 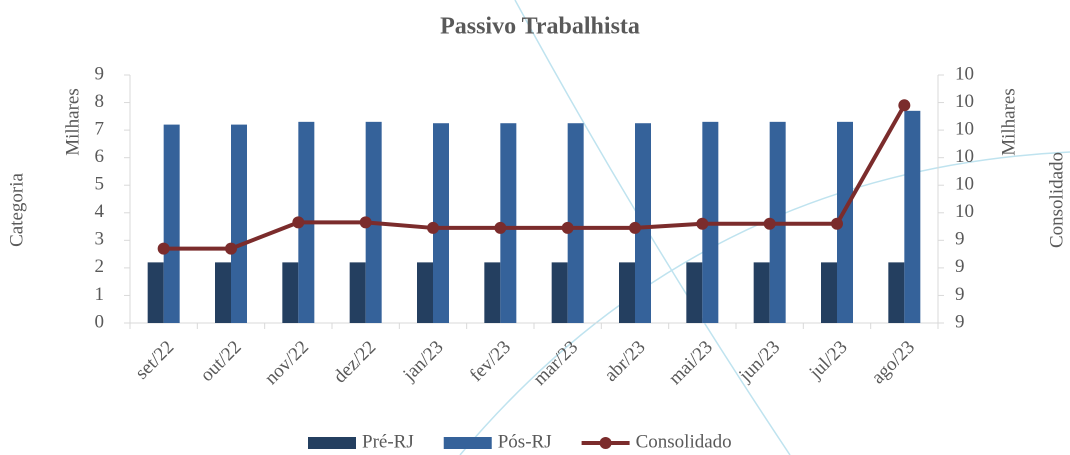 I want to click on y2-axis-title: Consolidado, so click(x=1056, y=200).